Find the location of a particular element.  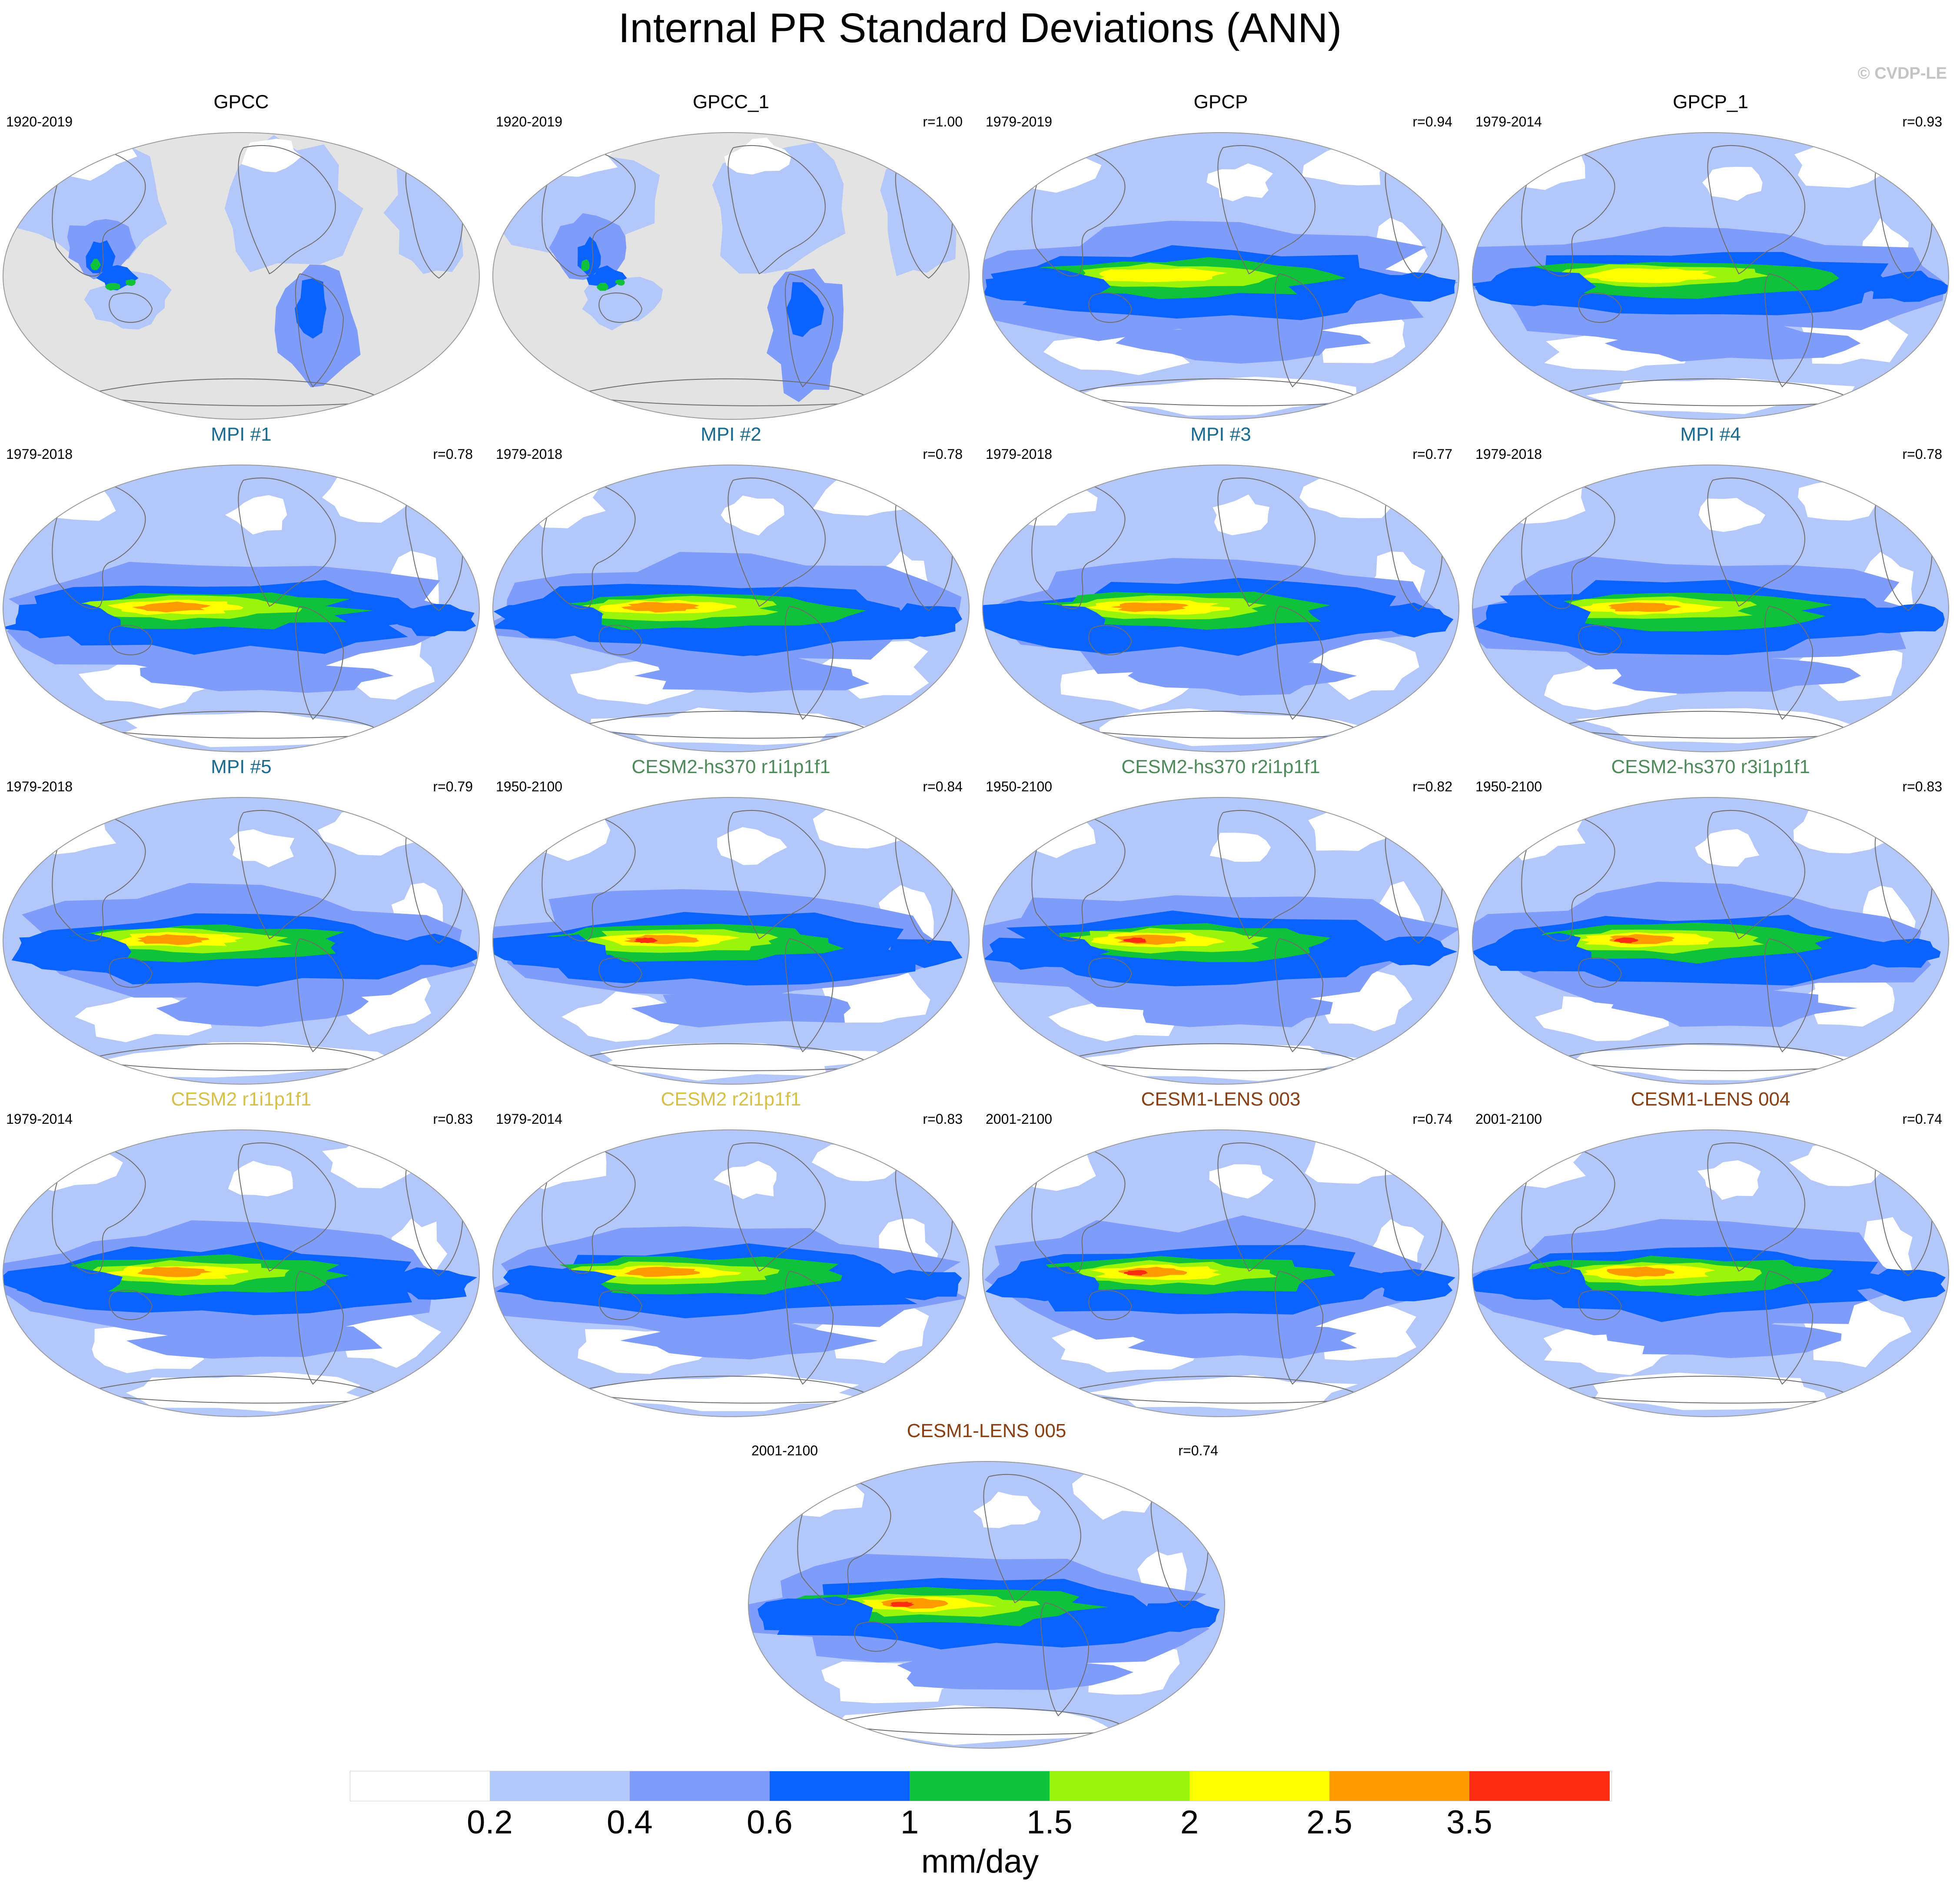

map-panel: MPI #2 1979-2018 r=0.78 is located at coordinates (731, 589).